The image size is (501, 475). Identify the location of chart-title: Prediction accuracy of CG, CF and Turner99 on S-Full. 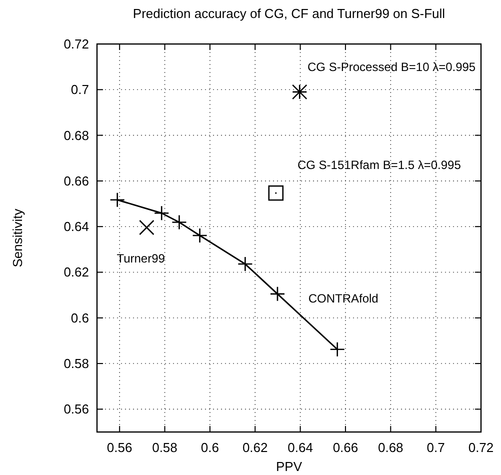
(289, 13).